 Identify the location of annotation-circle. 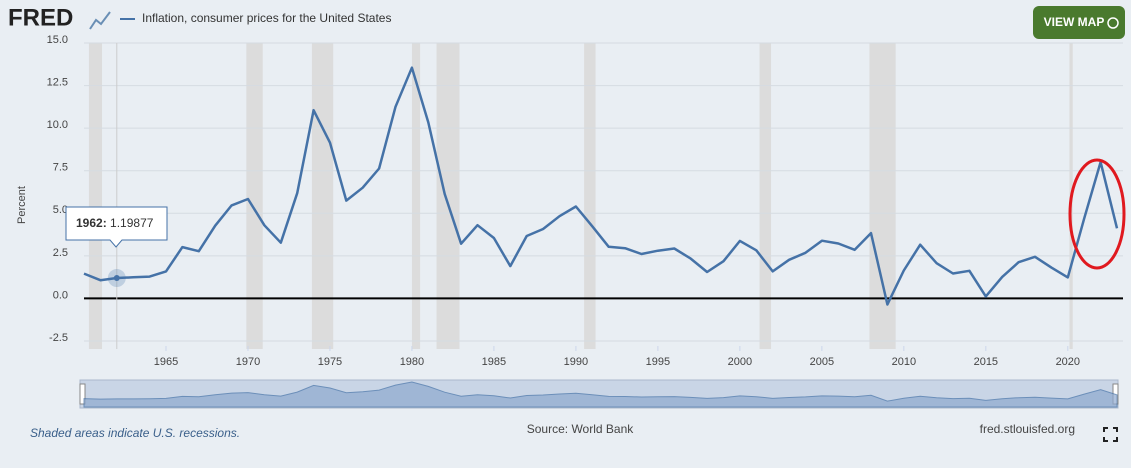
(1097, 214).